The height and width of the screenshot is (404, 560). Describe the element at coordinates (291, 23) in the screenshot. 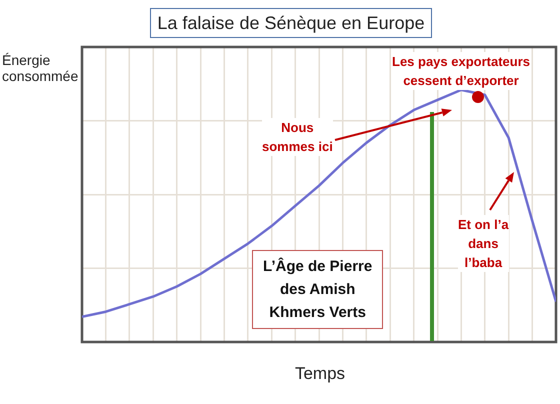

I see `chart-title: La falaise de Sénèque en Europe` at that location.